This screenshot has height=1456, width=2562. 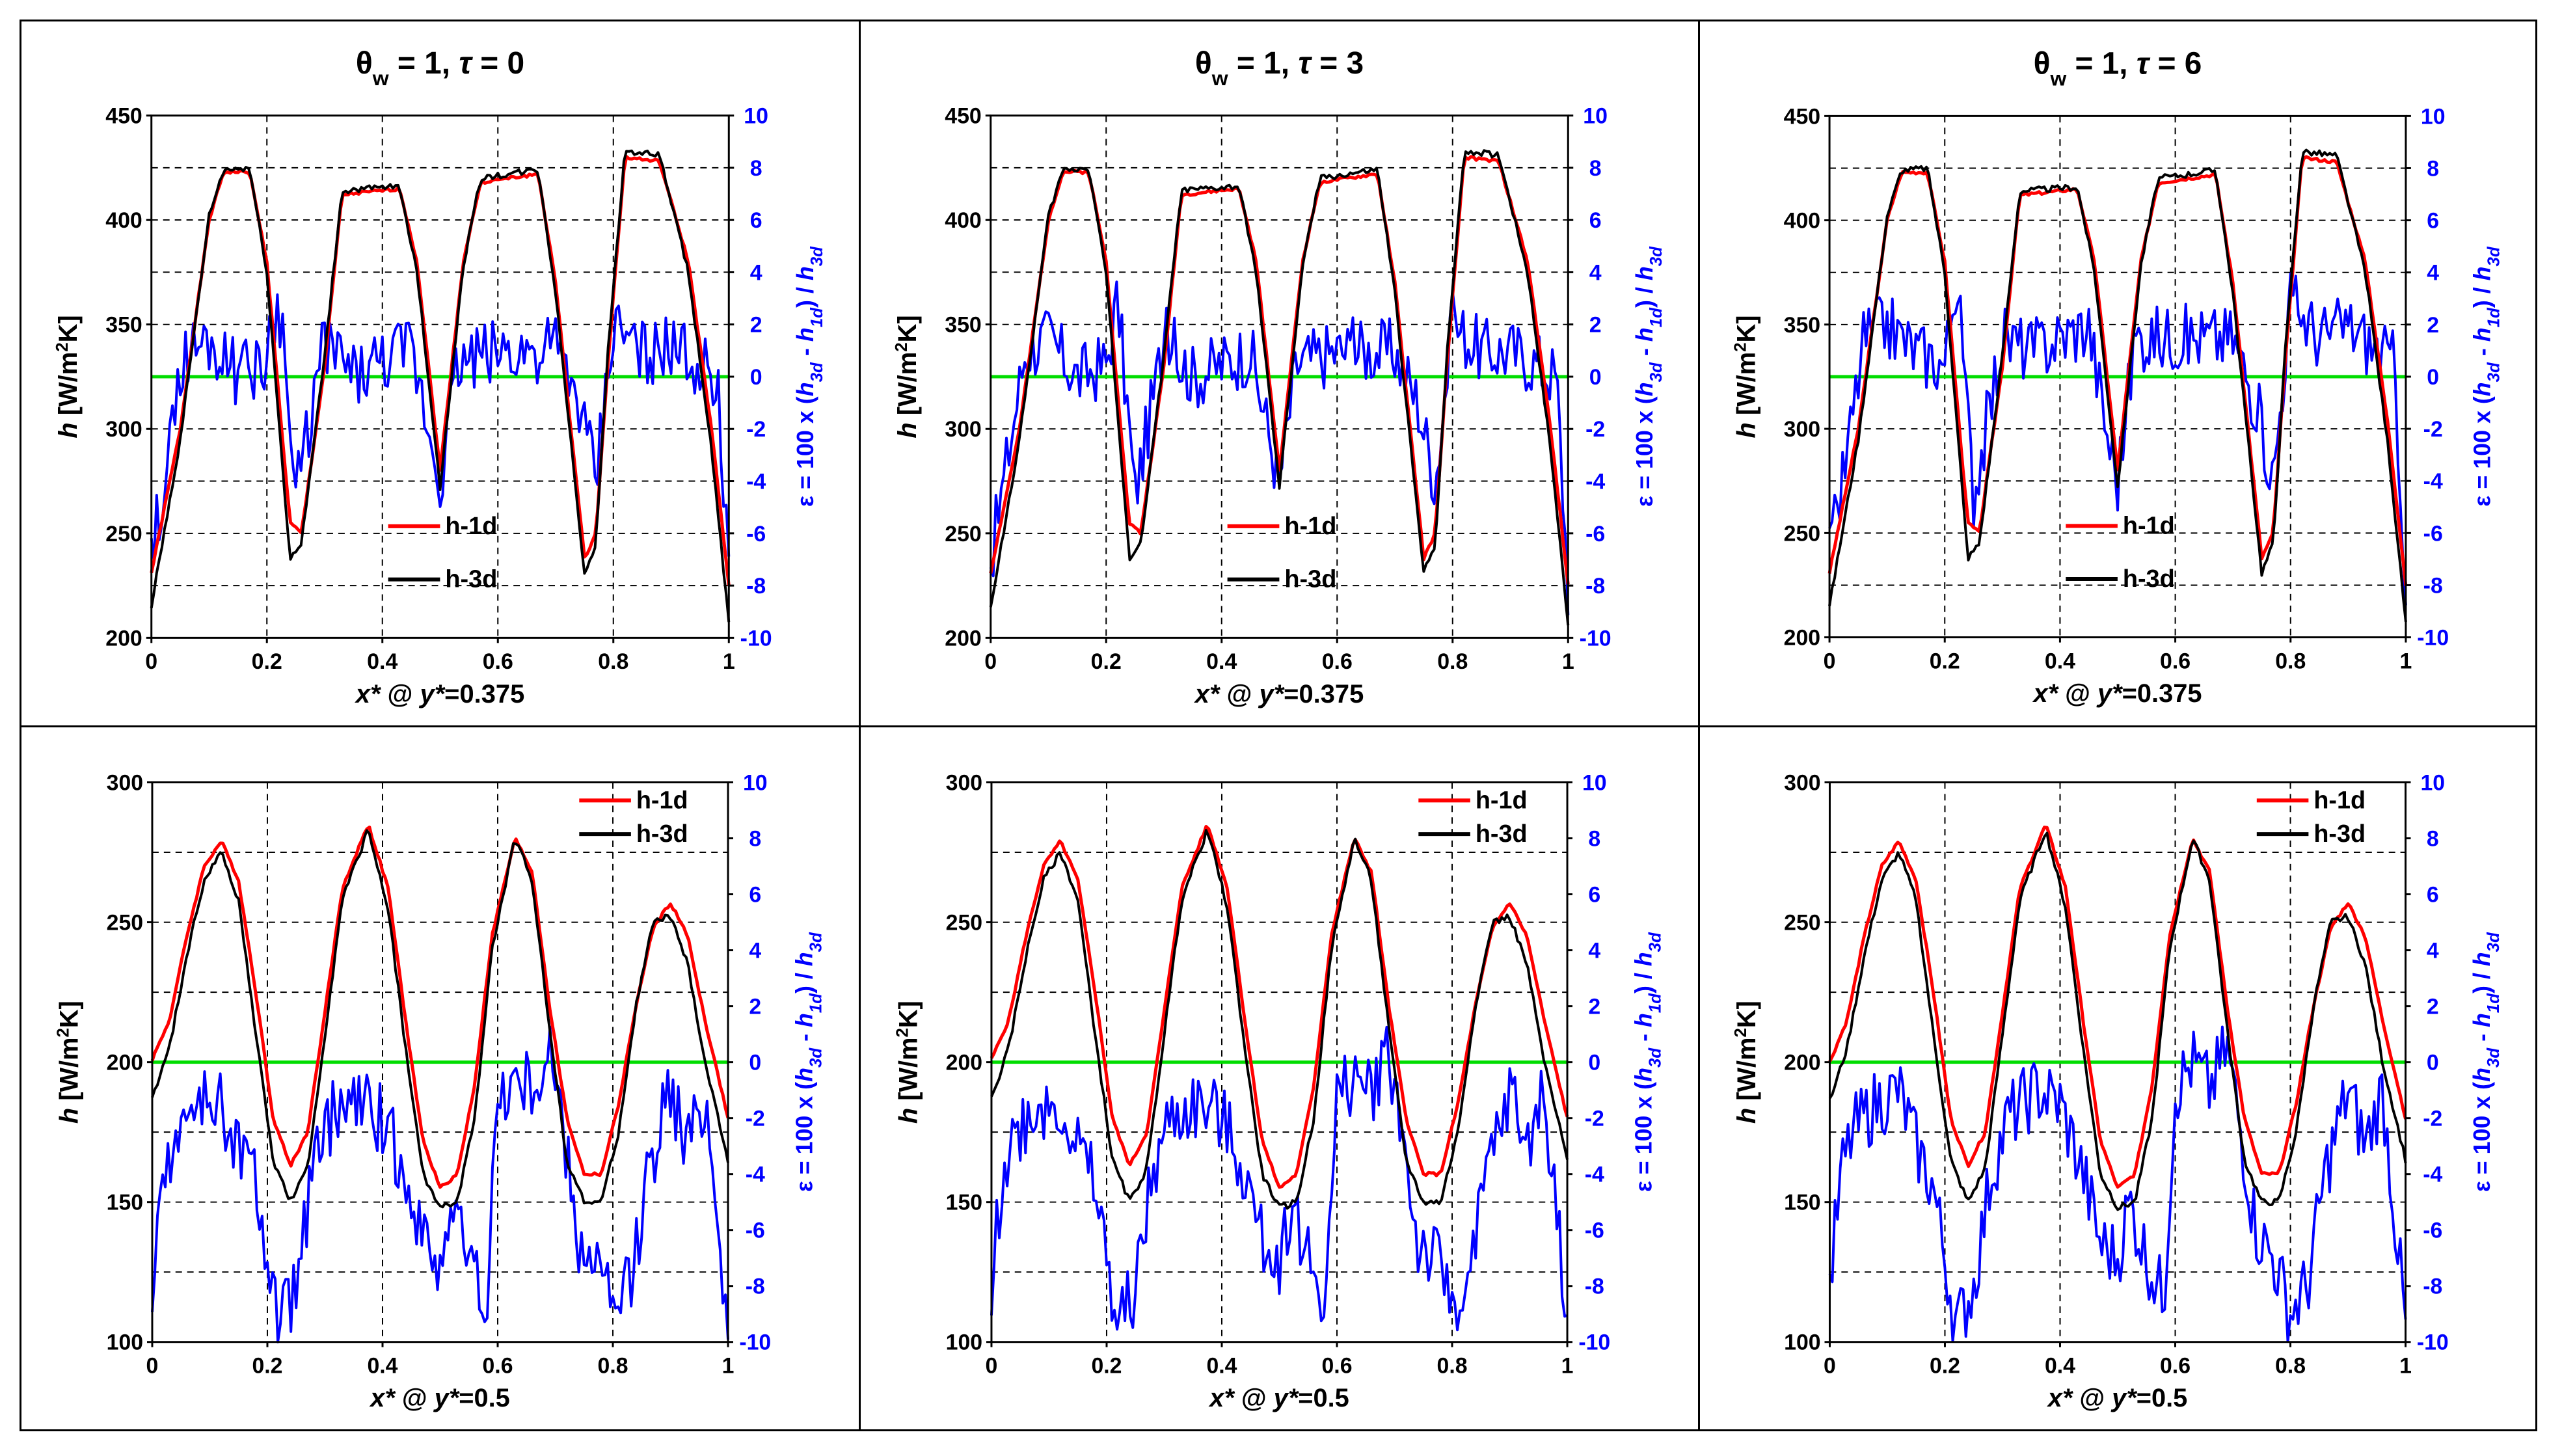 What do you see at coordinates (2175, 661) in the screenshot?
I see `x-tick-label: 0.6` at bounding box center [2175, 661].